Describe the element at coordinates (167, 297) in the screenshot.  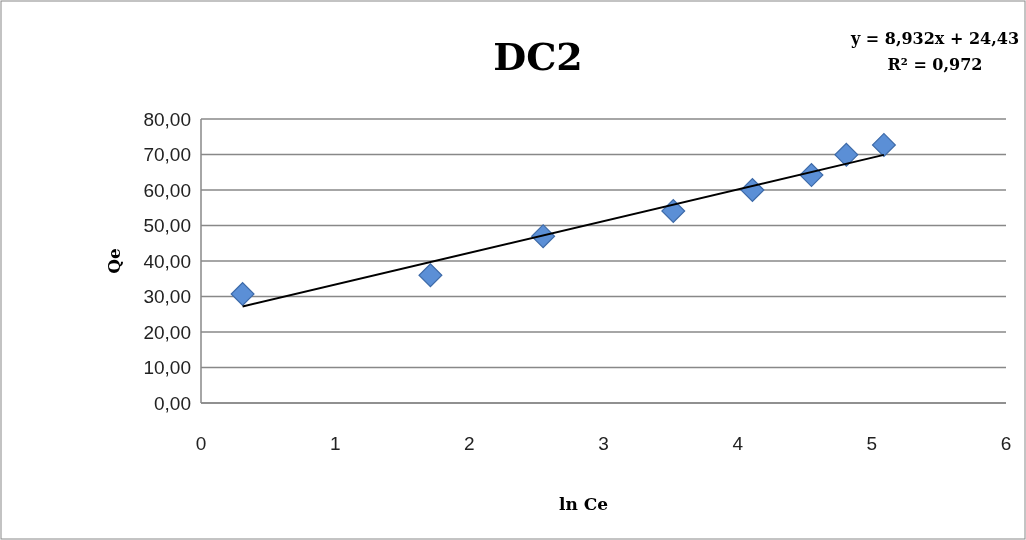
I see `y-tick-label: 30,00` at that location.